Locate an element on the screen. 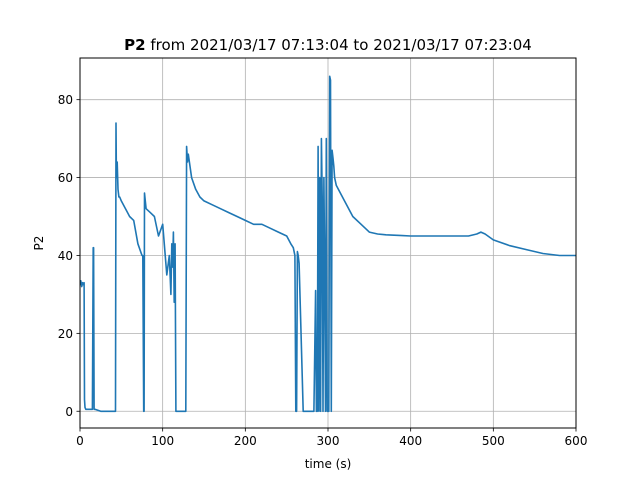 The image size is (640, 480). y-axis-ticks: 0 20 40 60 80 is located at coordinates (69, 256).